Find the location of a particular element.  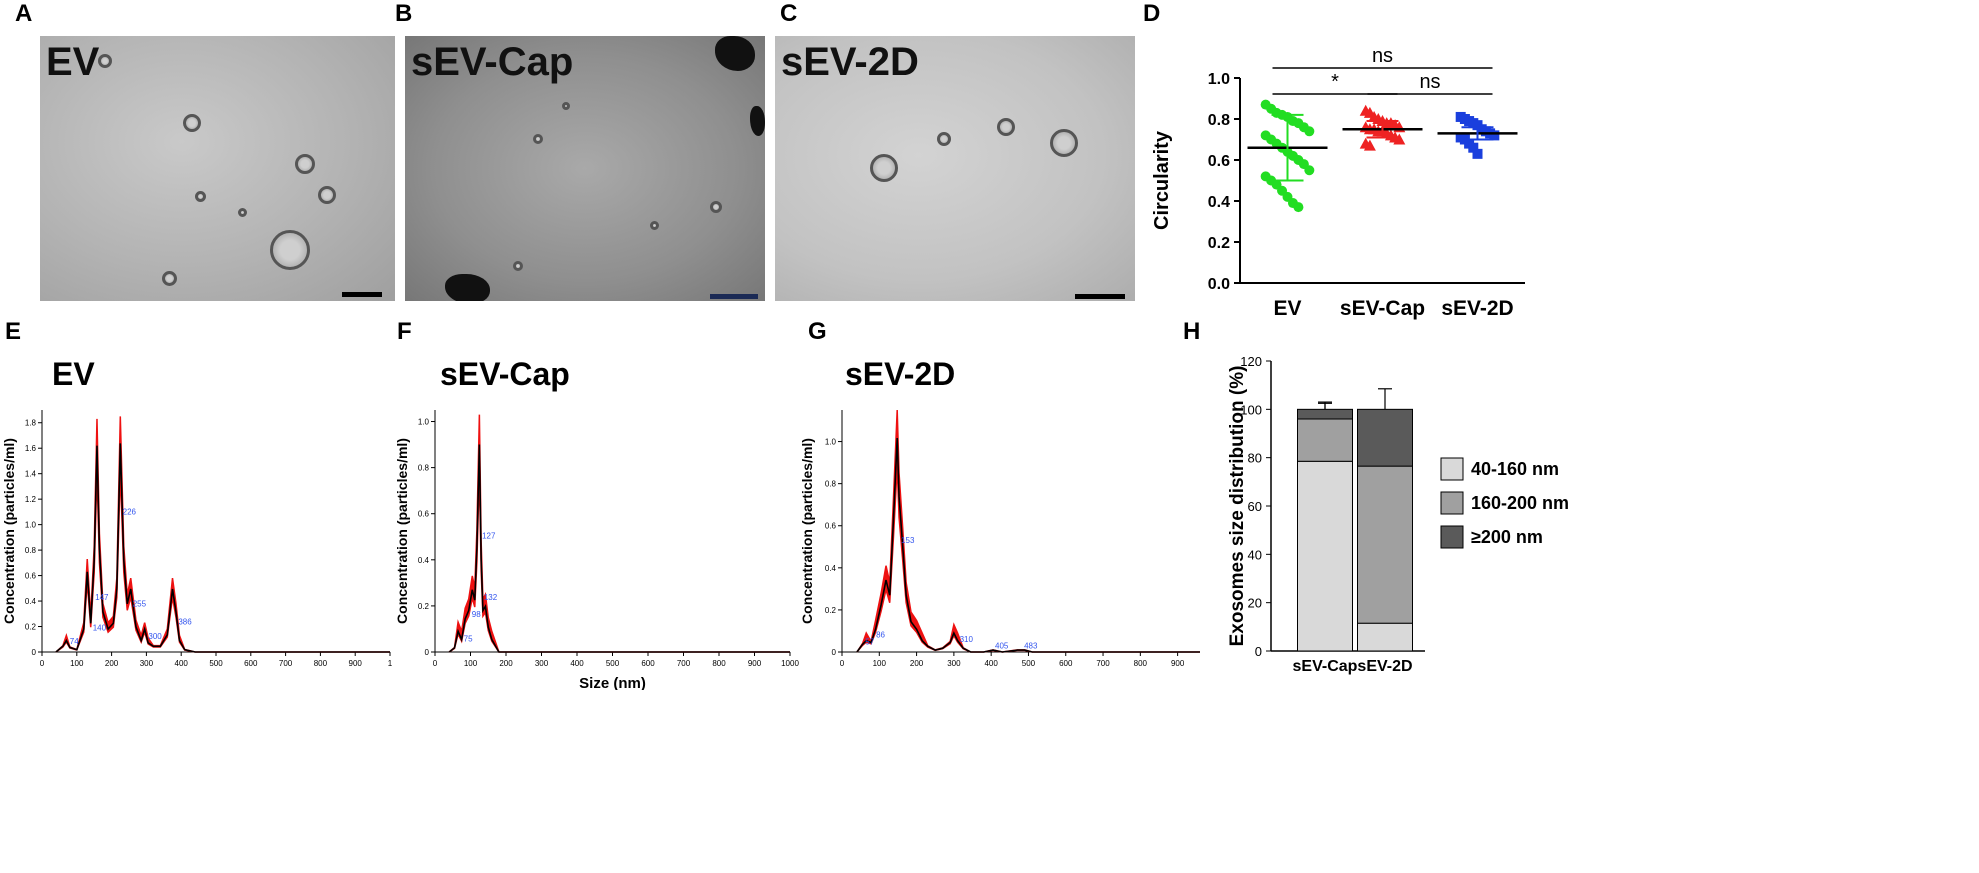

panel-letter-g: G is located at coordinates (817, 331).